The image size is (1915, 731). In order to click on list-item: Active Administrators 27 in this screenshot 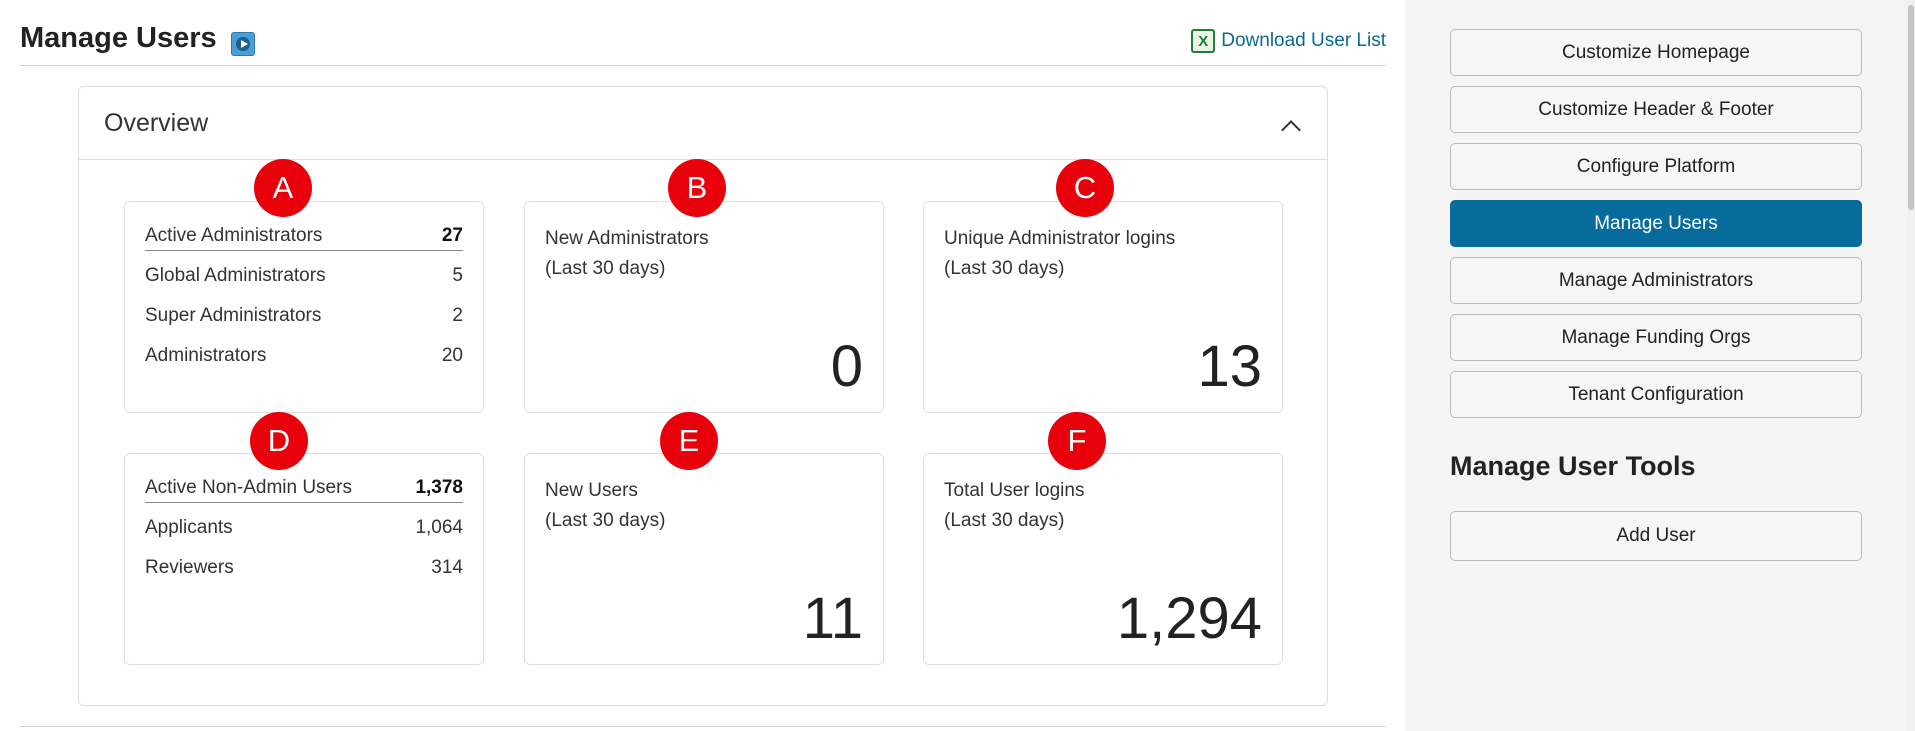, I will do `click(304, 236)`.